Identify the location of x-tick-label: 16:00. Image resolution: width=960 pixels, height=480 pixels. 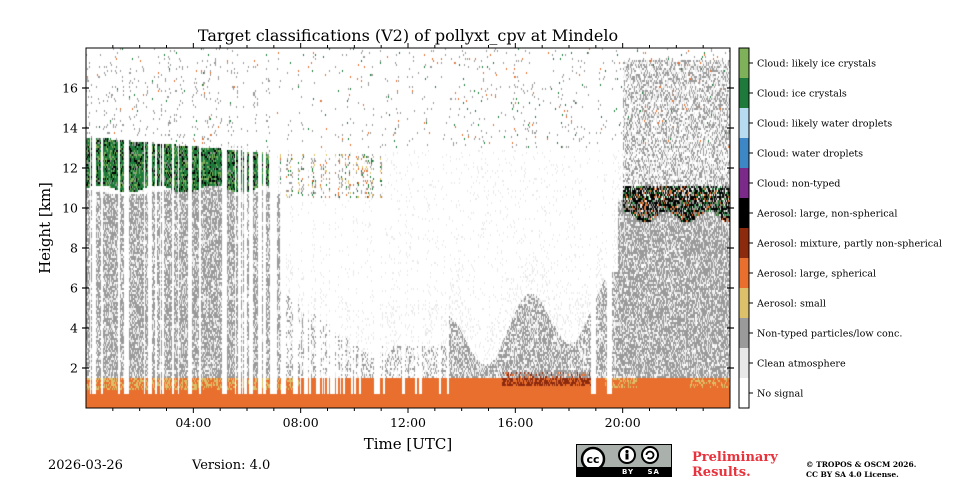
(515, 422).